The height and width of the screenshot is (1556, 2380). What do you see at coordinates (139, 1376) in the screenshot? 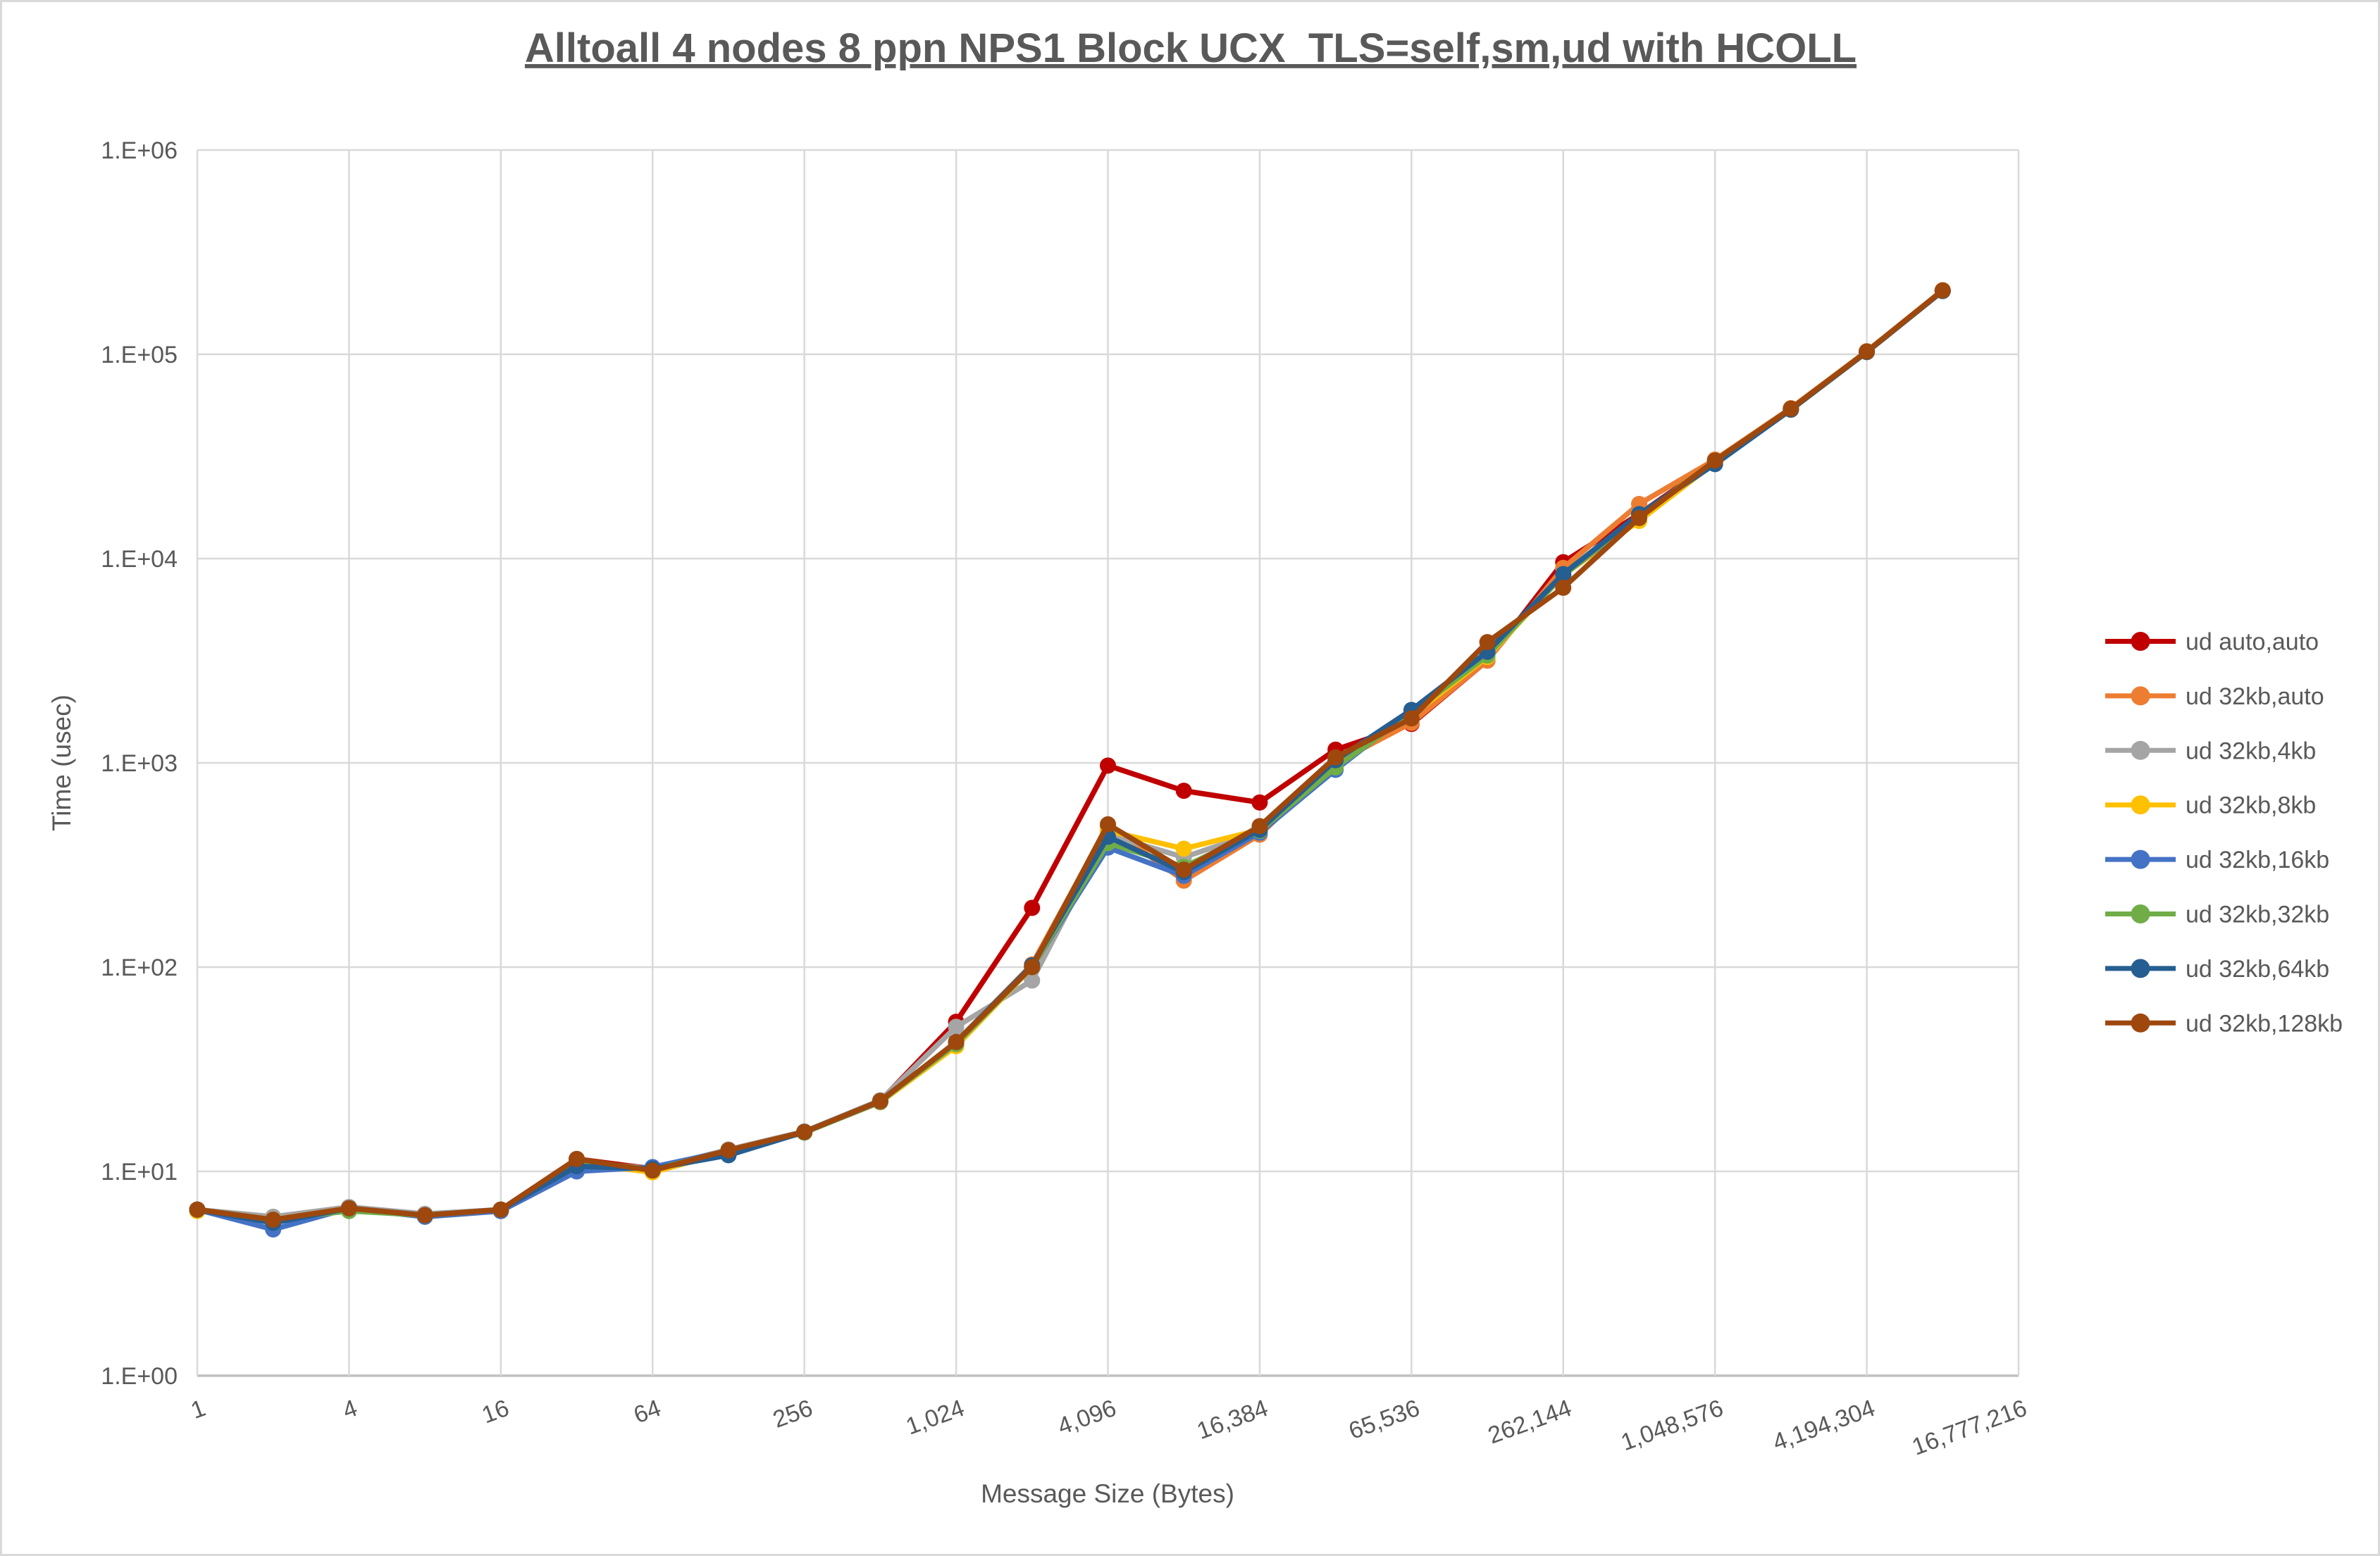
I see `y-tick-label: 1.E+00` at bounding box center [139, 1376].